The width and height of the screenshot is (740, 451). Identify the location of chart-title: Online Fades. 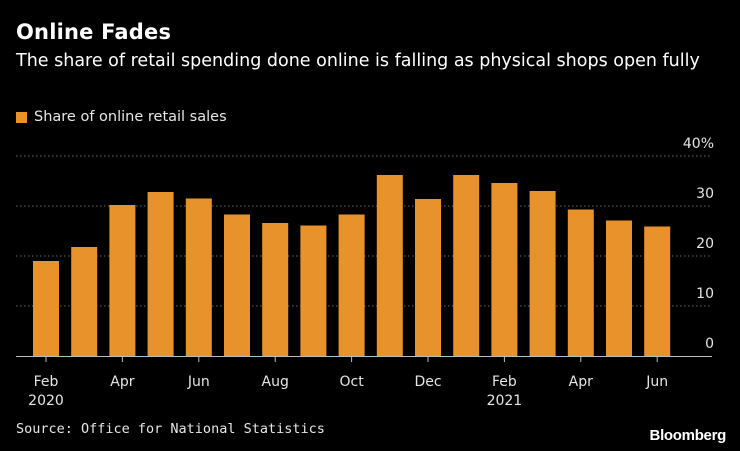
(94, 32).